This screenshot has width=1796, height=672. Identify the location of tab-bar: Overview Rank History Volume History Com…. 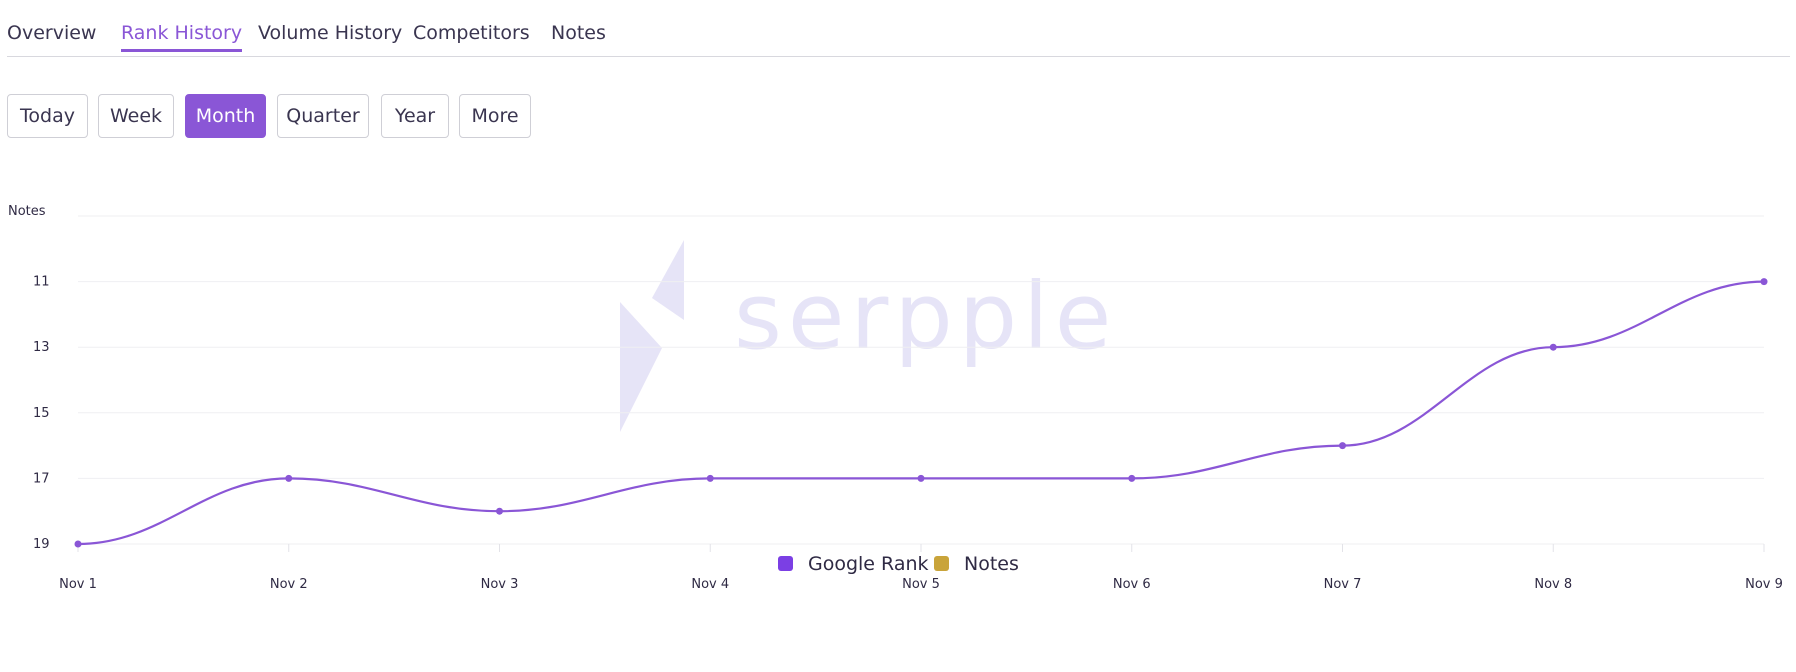
(898, 28).